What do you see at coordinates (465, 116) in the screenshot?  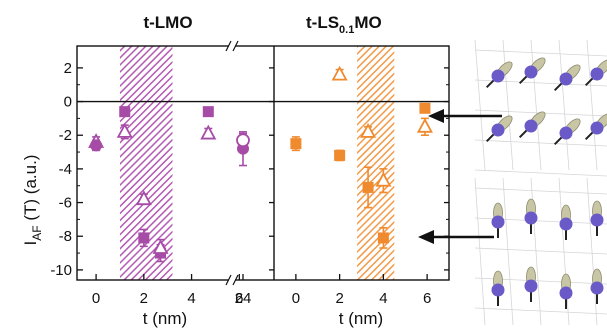 I see `arrow-upper` at bounding box center [465, 116].